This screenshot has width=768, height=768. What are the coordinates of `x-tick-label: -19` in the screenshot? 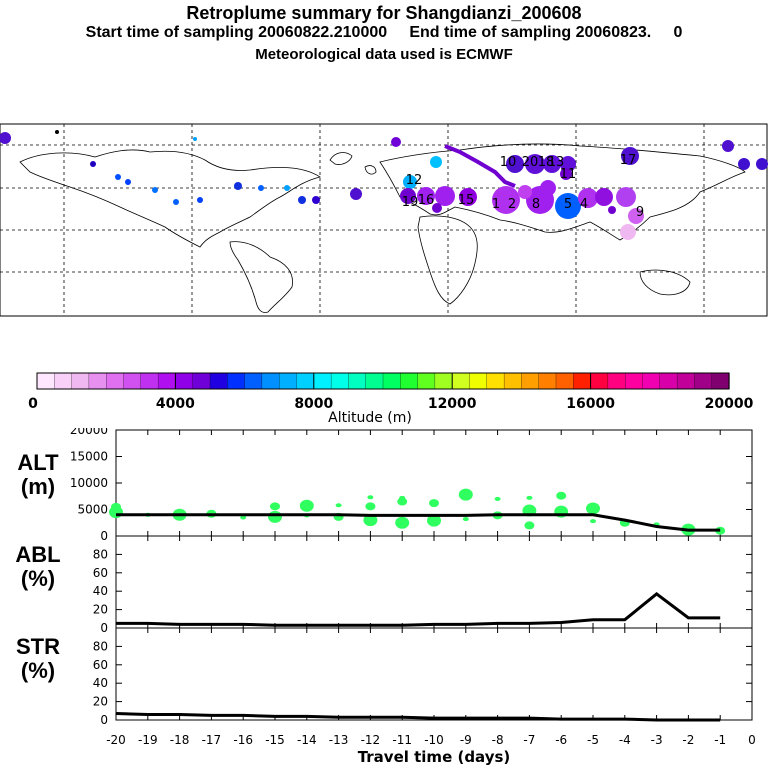 It's located at (148, 740).